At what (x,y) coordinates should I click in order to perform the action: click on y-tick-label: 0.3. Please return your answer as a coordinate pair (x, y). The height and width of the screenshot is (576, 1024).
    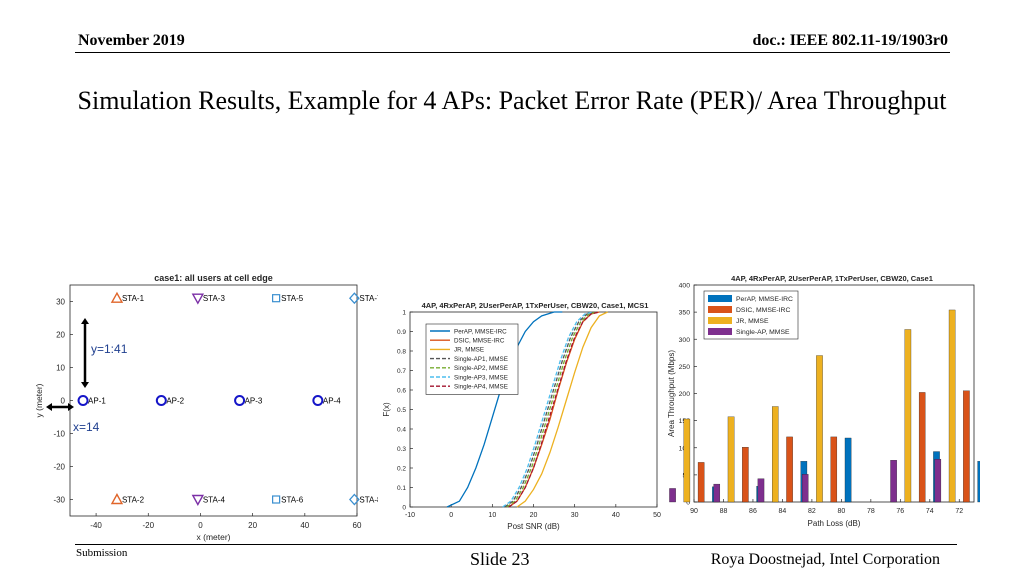
    Looking at the image, I should click on (401, 449).